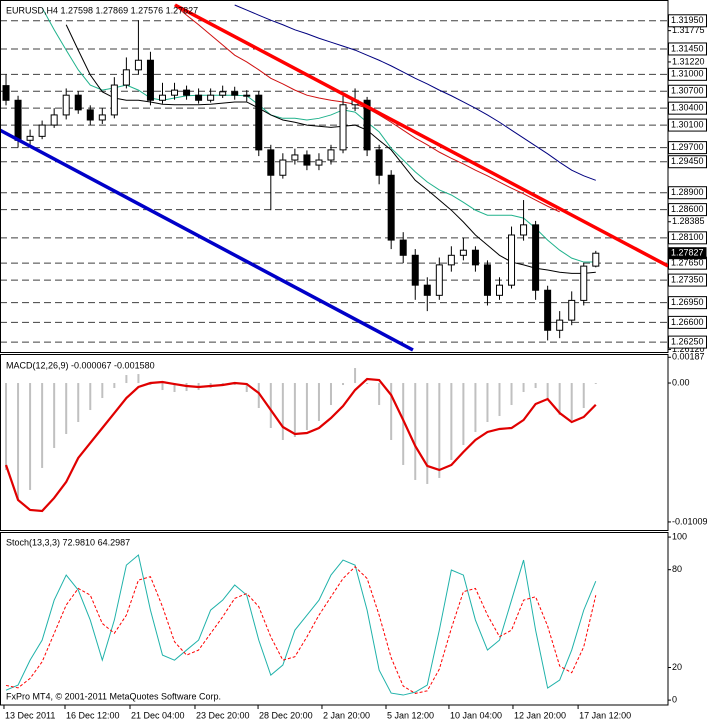 This screenshot has width=707, height=723. I want to click on y-tick-label: 0.00187, so click(688, 357).